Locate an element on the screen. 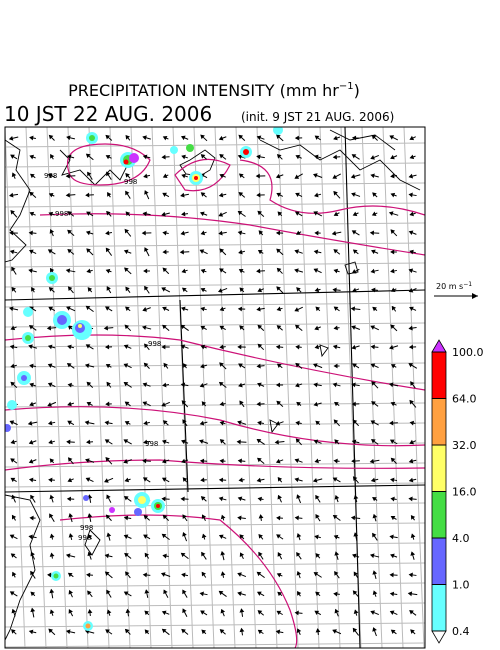  init-time: (init. 9 JST 21 AUG. 2006) is located at coordinates (317, 117).